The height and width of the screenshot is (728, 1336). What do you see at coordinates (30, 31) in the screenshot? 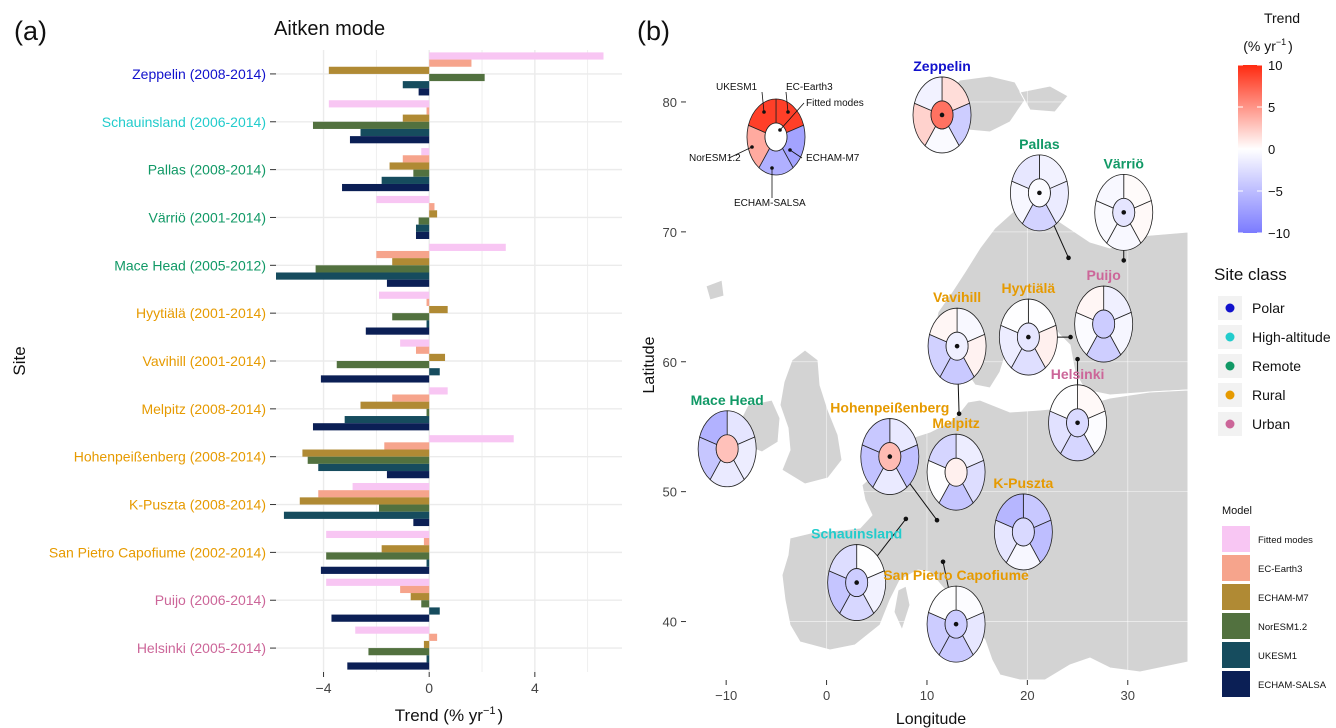
I see `panel-a-tag: (a)` at bounding box center [30, 31].